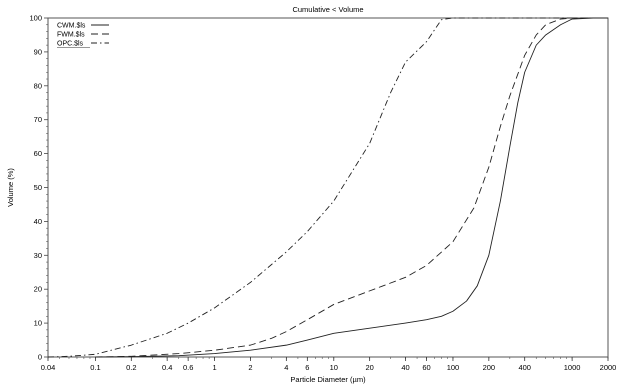 This screenshot has height=392, width=618. Describe the element at coordinates (572, 367) in the screenshot. I see `x-tick-label: 1000` at that location.